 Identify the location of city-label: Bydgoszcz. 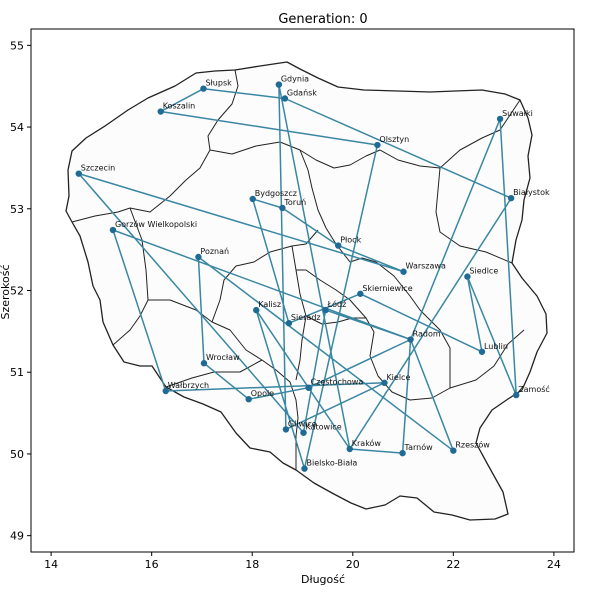
(276, 193).